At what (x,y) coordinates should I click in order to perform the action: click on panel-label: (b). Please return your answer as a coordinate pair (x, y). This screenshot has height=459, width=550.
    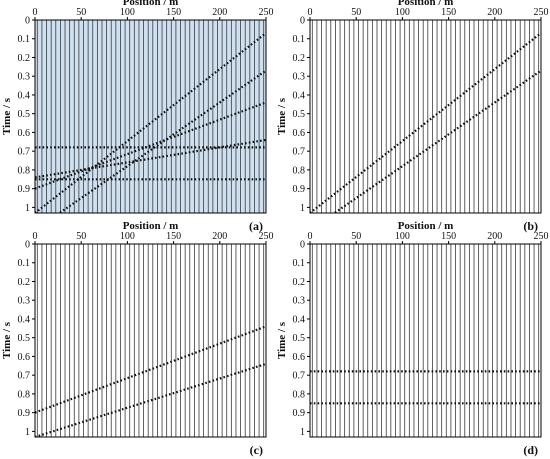
    Looking at the image, I should click on (530, 226).